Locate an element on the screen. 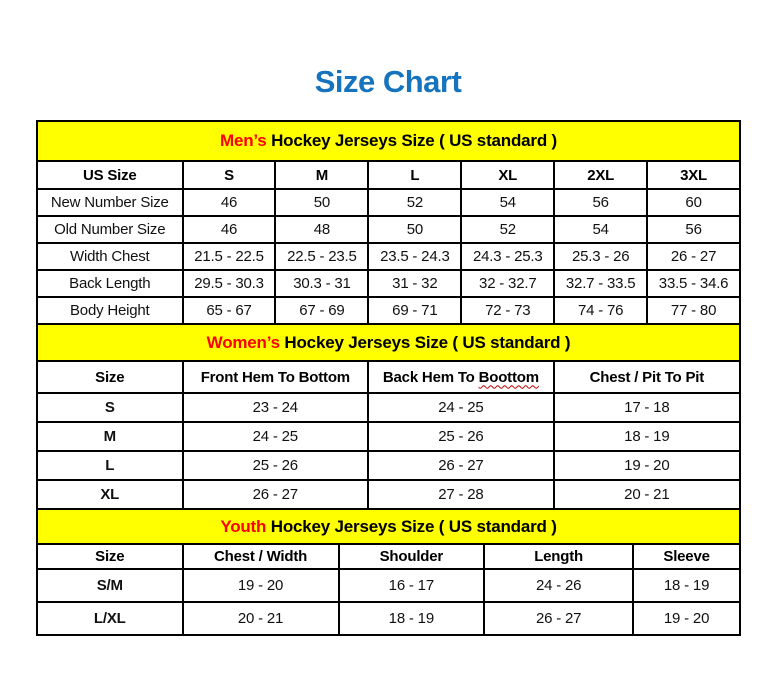 This screenshot has height=692, width=776. value-cell: 33.5 - 34.6 is located at coordinates (693, 283).